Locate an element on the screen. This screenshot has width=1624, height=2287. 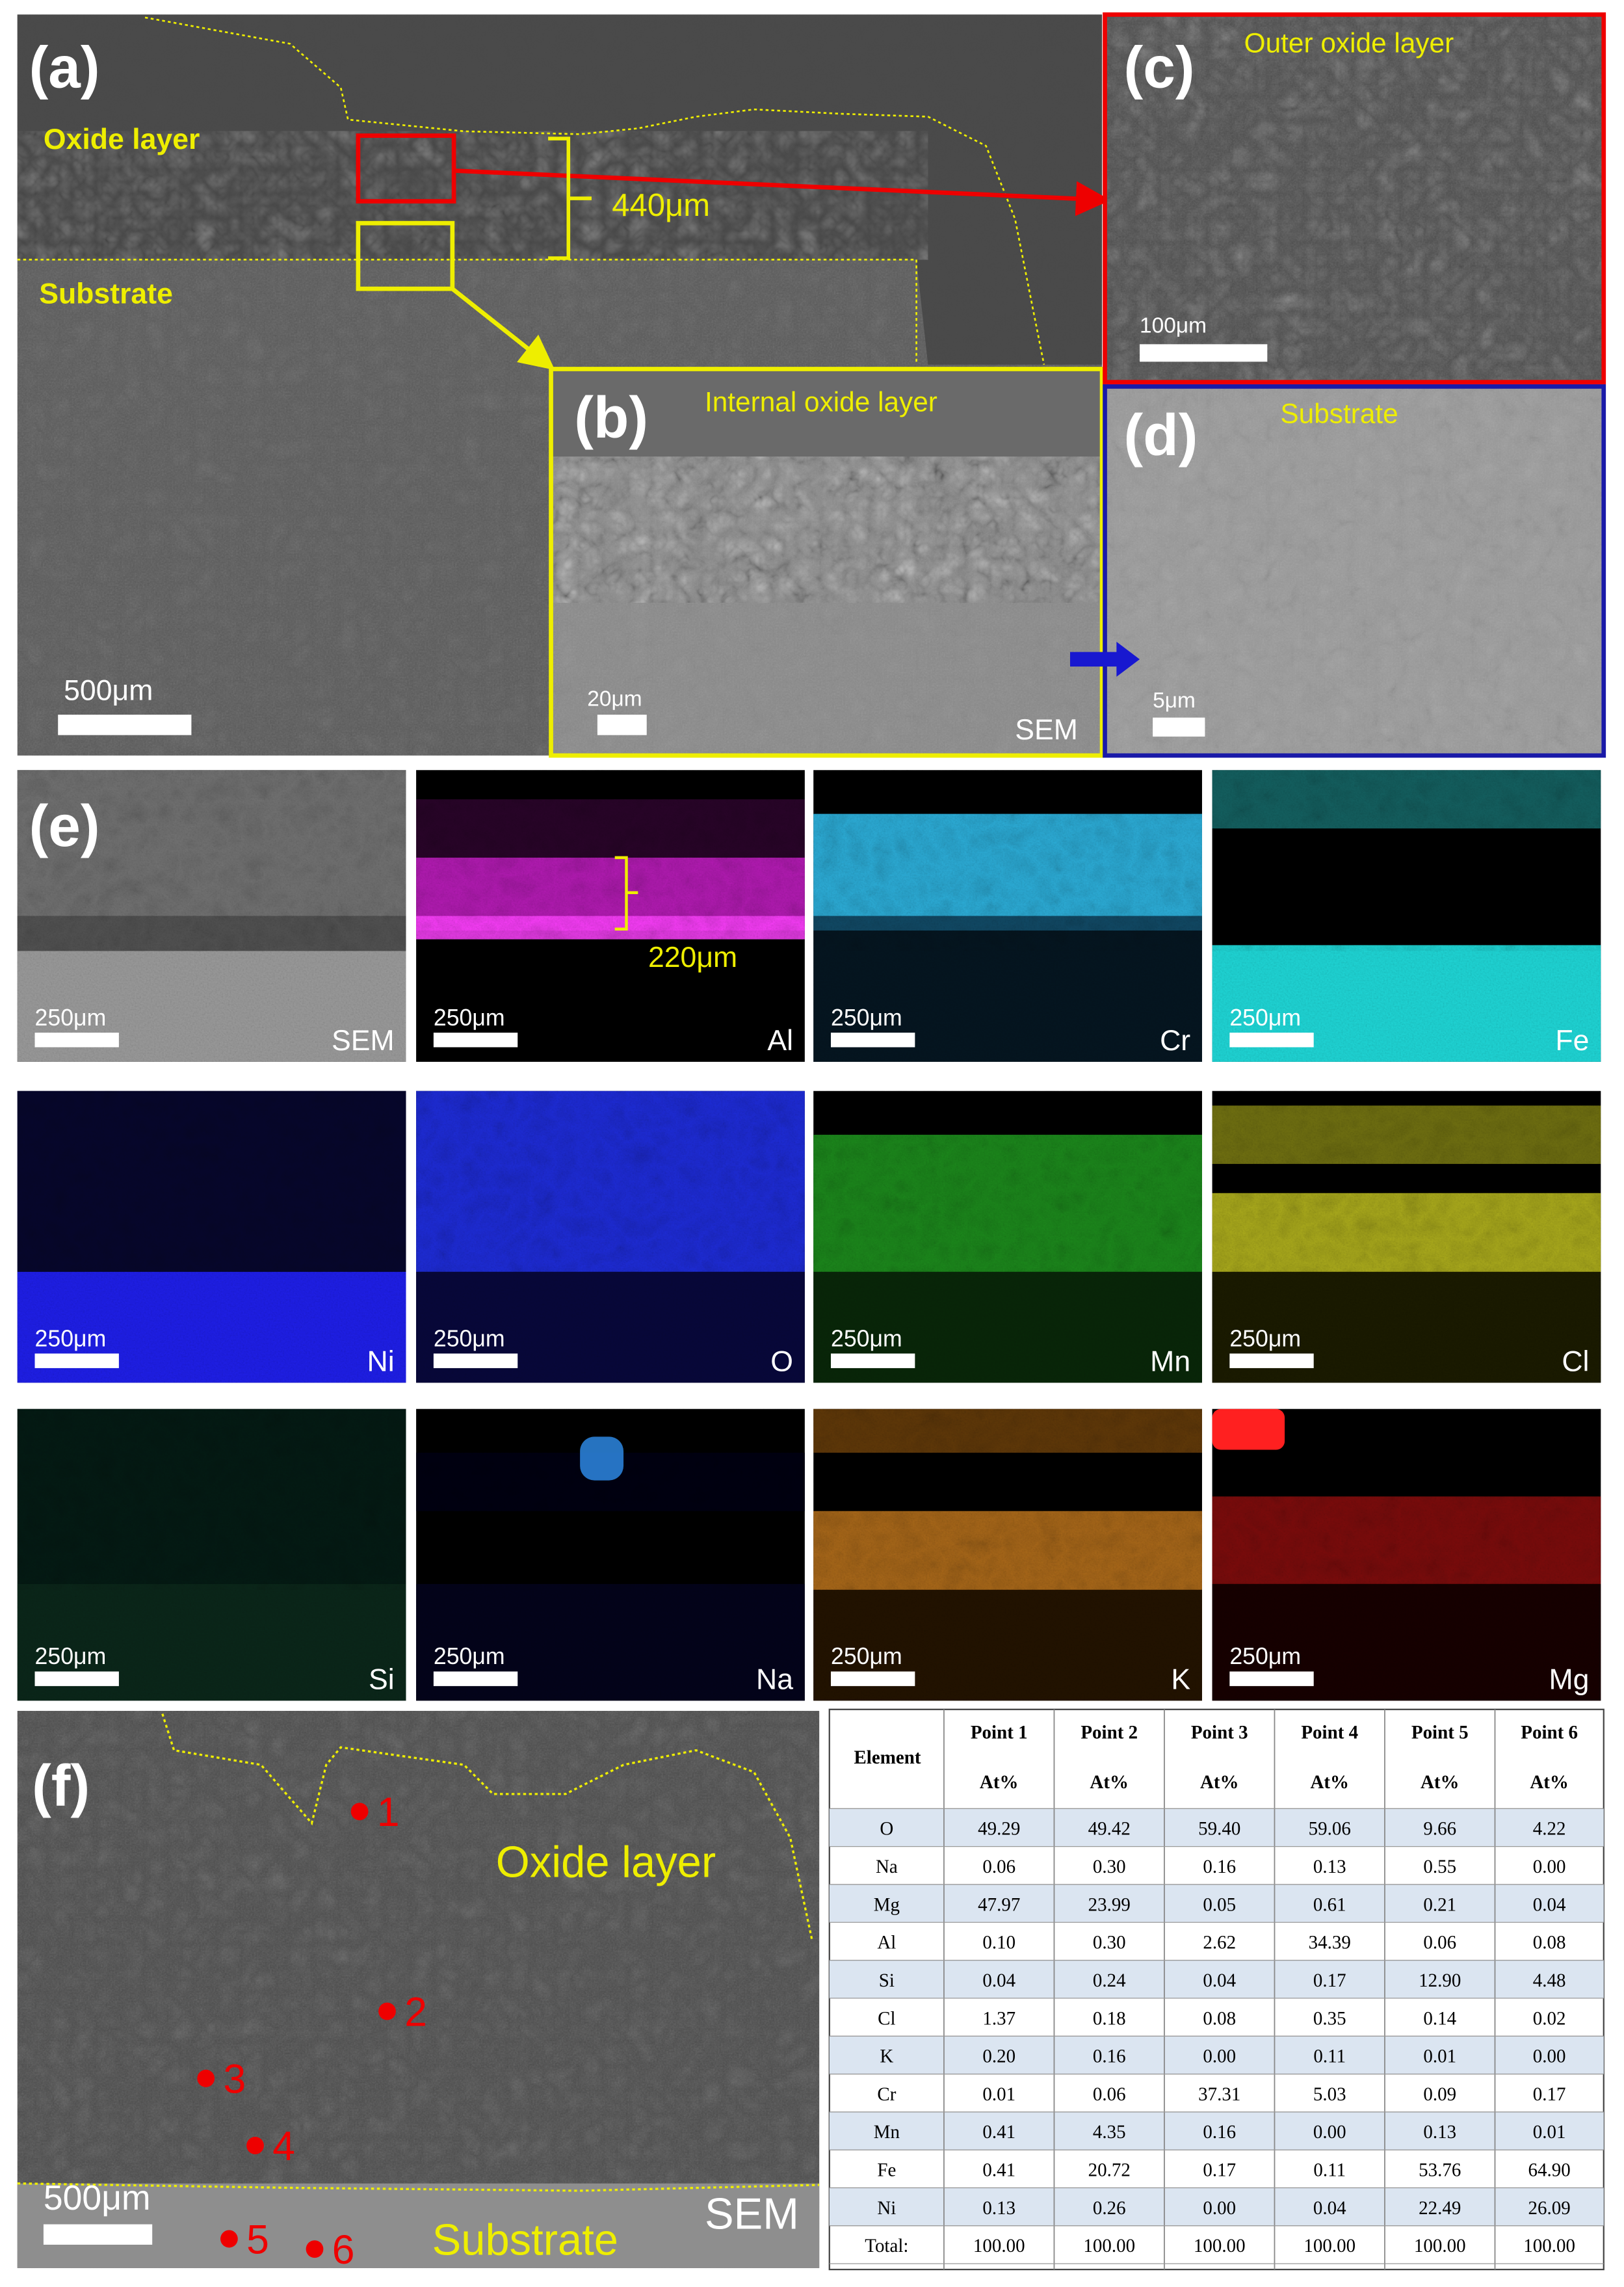
panel-title: Substrate is located at coordinates (1339, 414).